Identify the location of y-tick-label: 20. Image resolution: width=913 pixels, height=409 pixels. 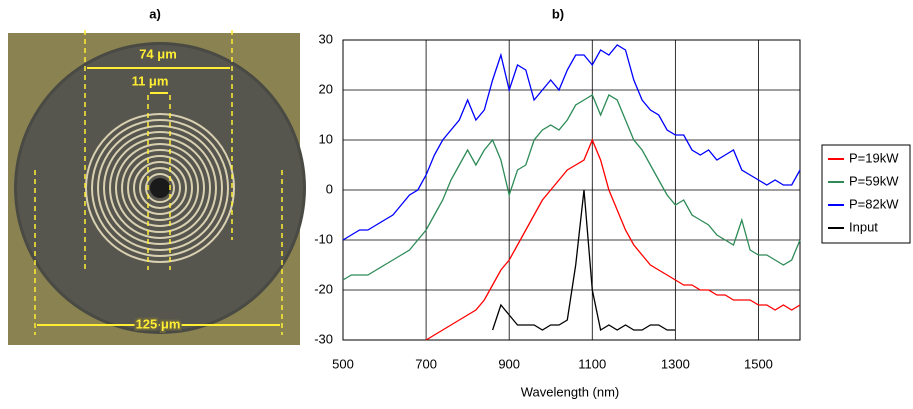
(326, 88).